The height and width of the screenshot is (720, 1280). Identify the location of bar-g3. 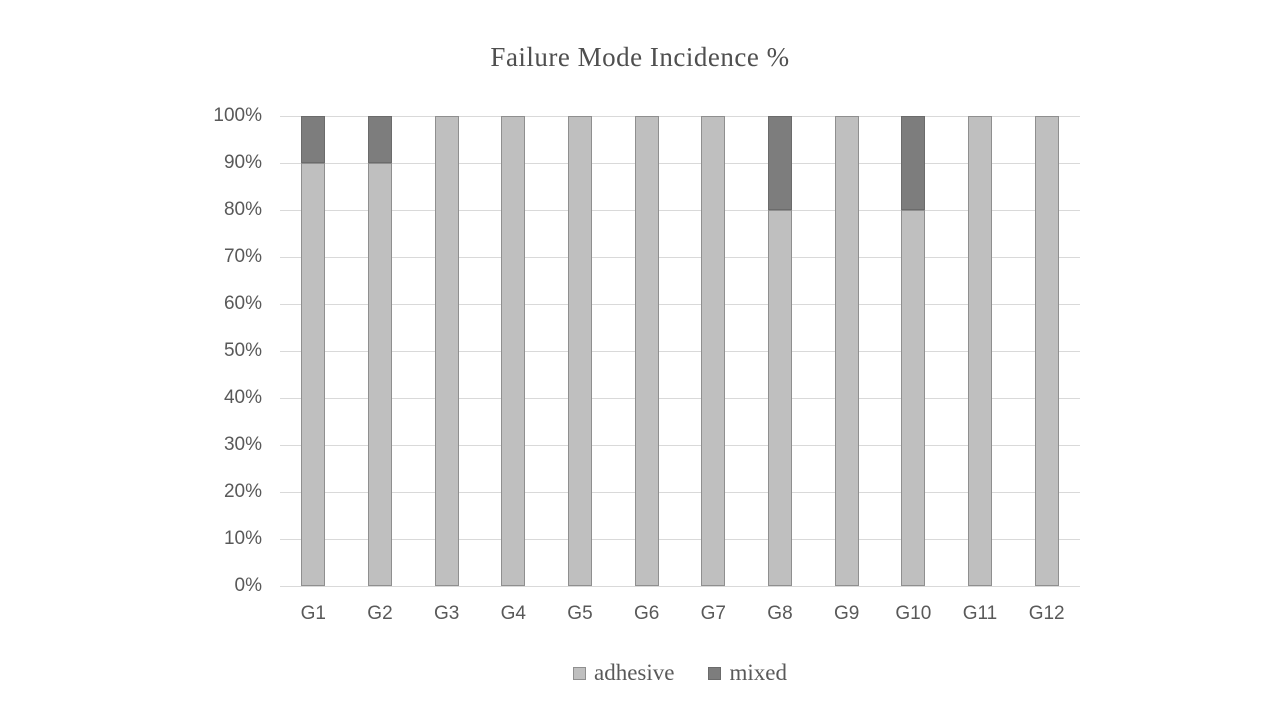
(446, 351).